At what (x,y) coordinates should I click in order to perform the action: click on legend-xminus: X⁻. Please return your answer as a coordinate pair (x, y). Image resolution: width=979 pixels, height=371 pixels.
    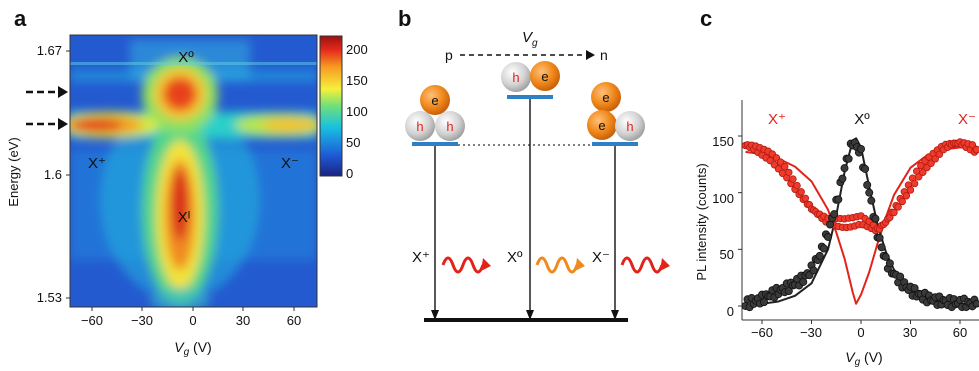
    Looking at the image, I should click on (967, 119).